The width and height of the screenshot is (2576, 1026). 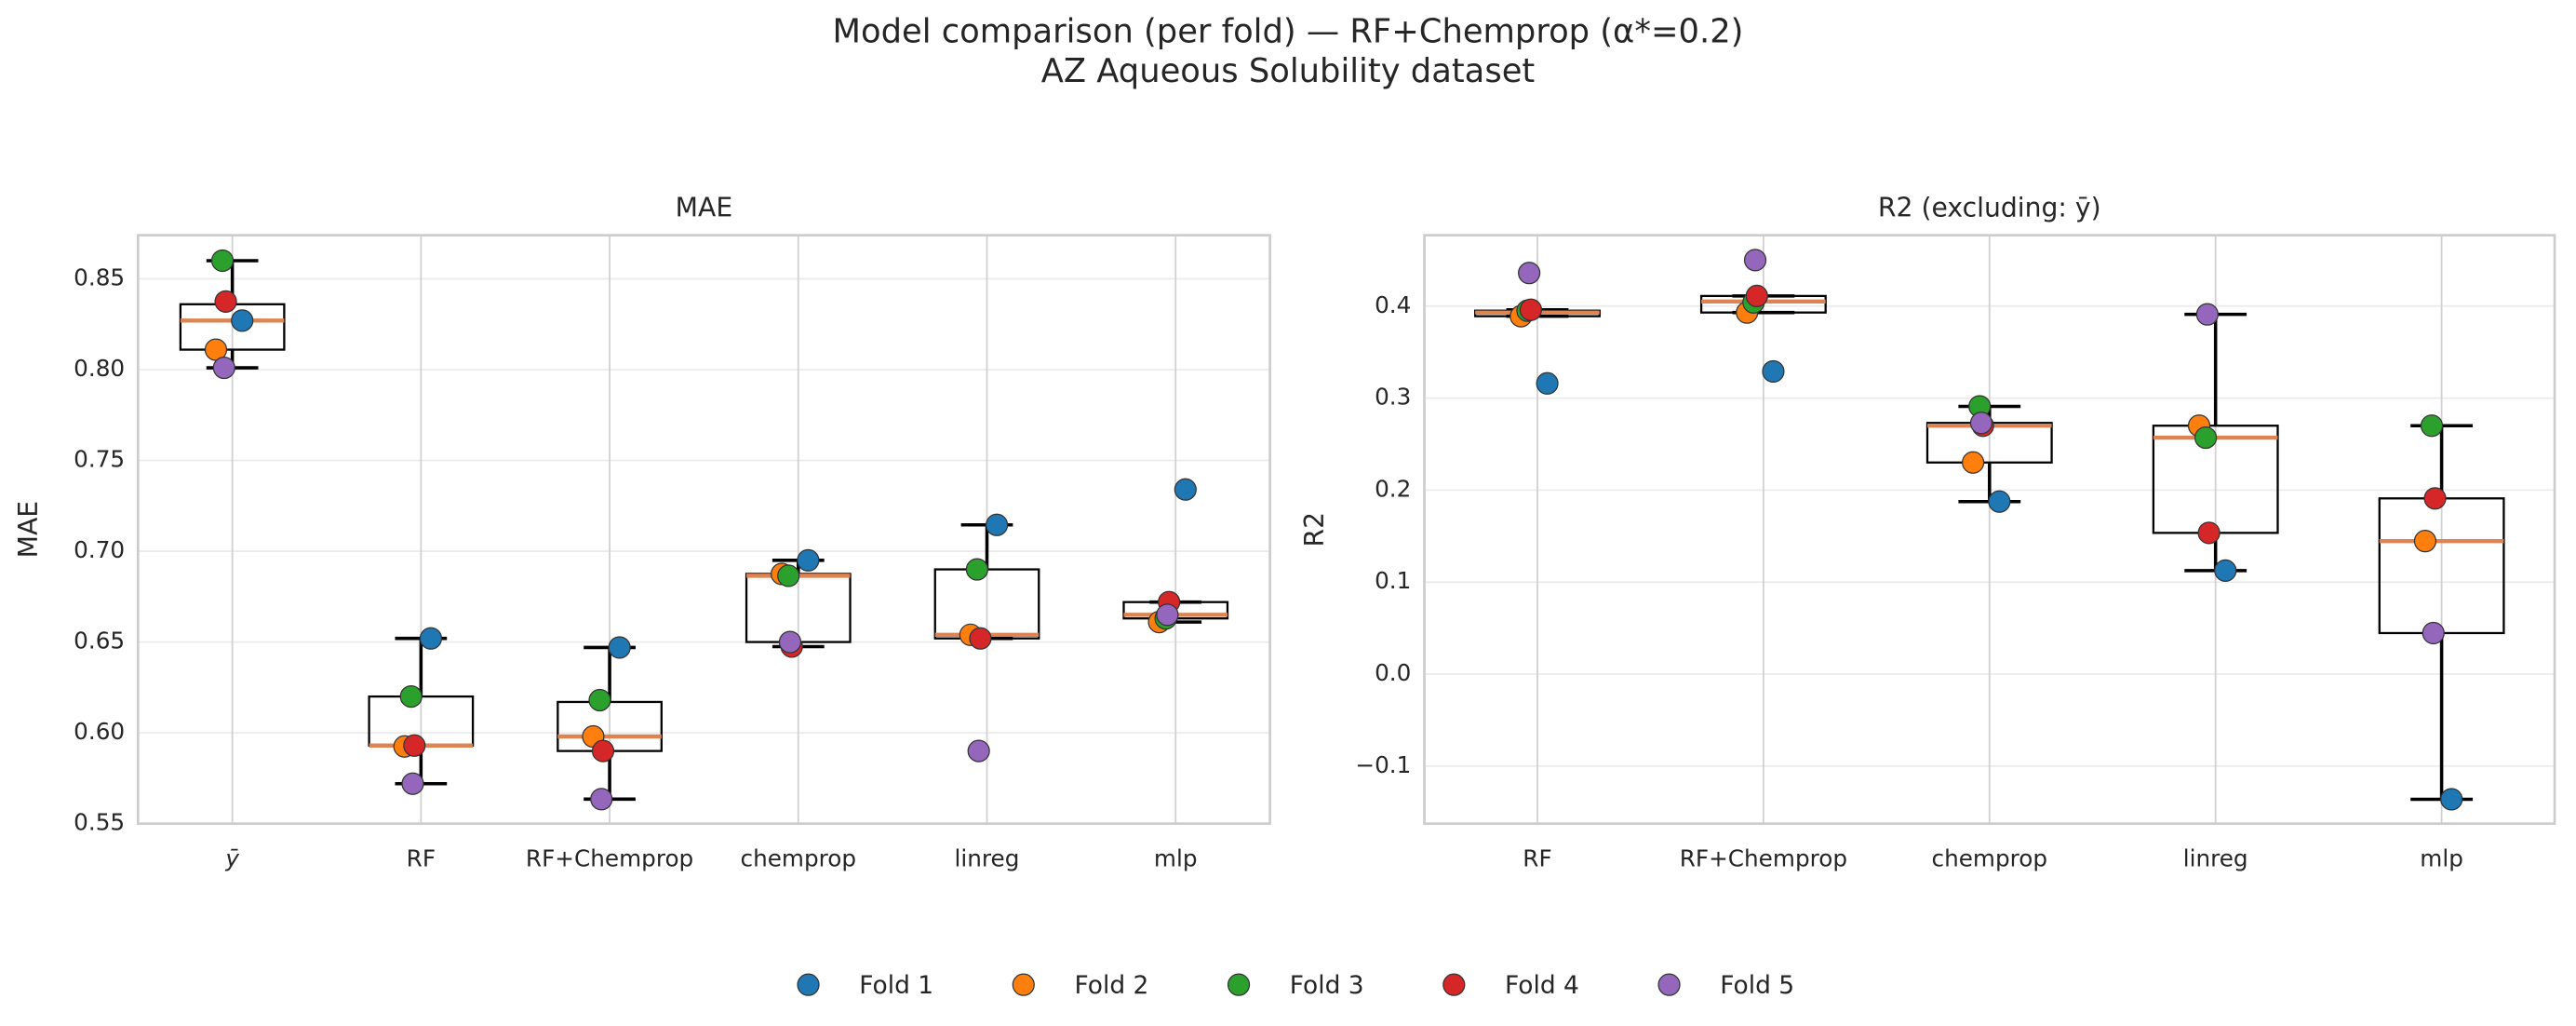 What do you see at coordinates (1989, 207) in the screenshot?
I see `panel-title: R2 (excluding: ȳ)` at bounding box center [1989, 207].